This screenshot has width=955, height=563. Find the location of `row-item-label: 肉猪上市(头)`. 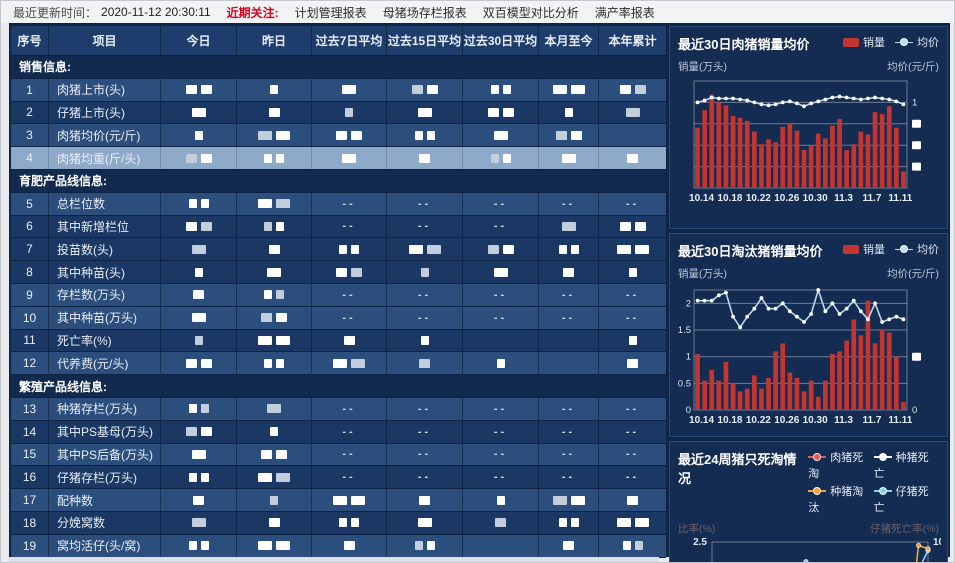

row-item-label: 肉猪上市(头) is located at coordinates (105, 89).